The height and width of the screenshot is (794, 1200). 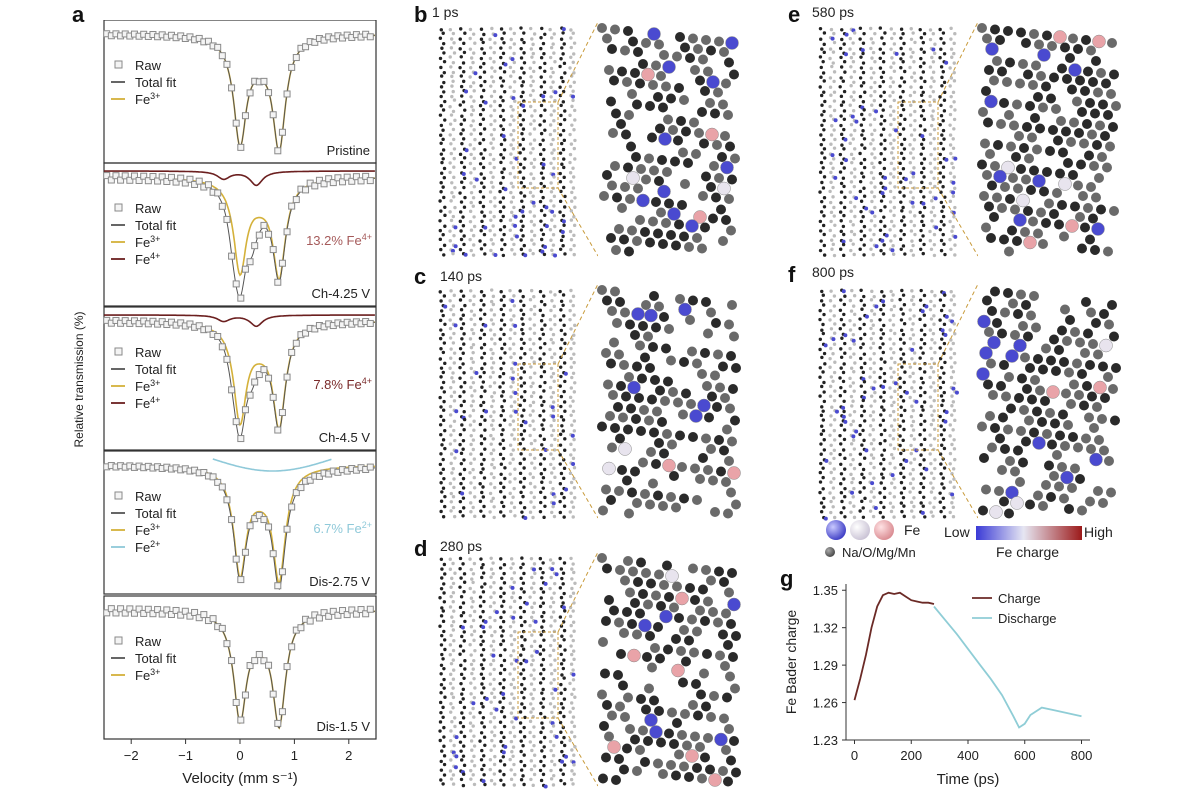 I want to click on mossbauer-ylabel: Relative transmission (%), so click(x=79, y=379).